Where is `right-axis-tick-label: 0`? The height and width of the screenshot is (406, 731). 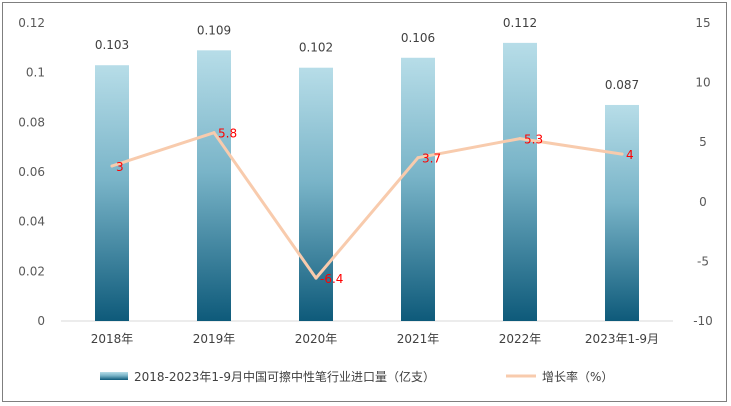 right-axis-tick-label: 0 is located at coordinates (703, 202).